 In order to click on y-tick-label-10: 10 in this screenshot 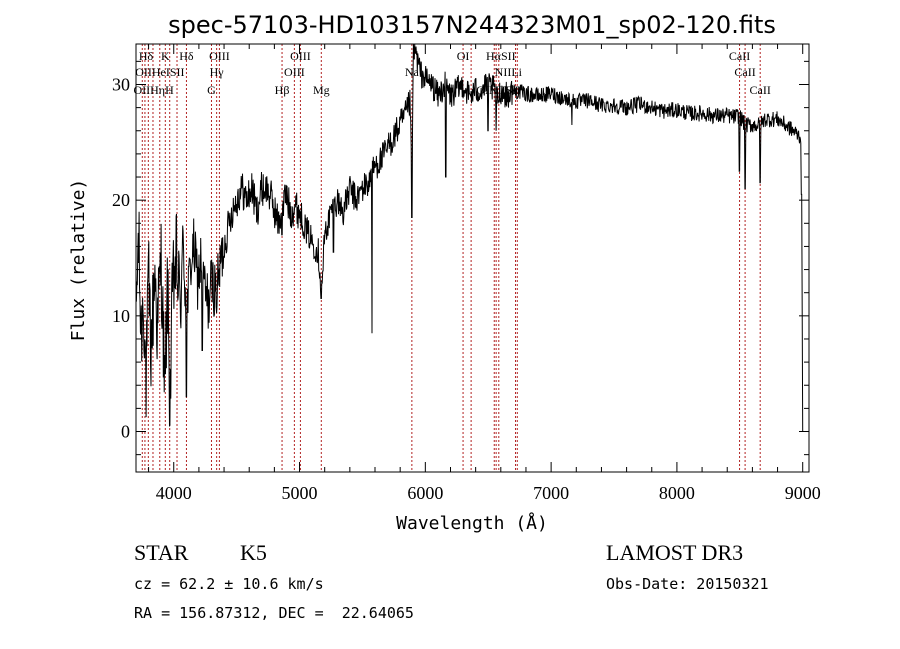, I will do `click(121, 316)`.